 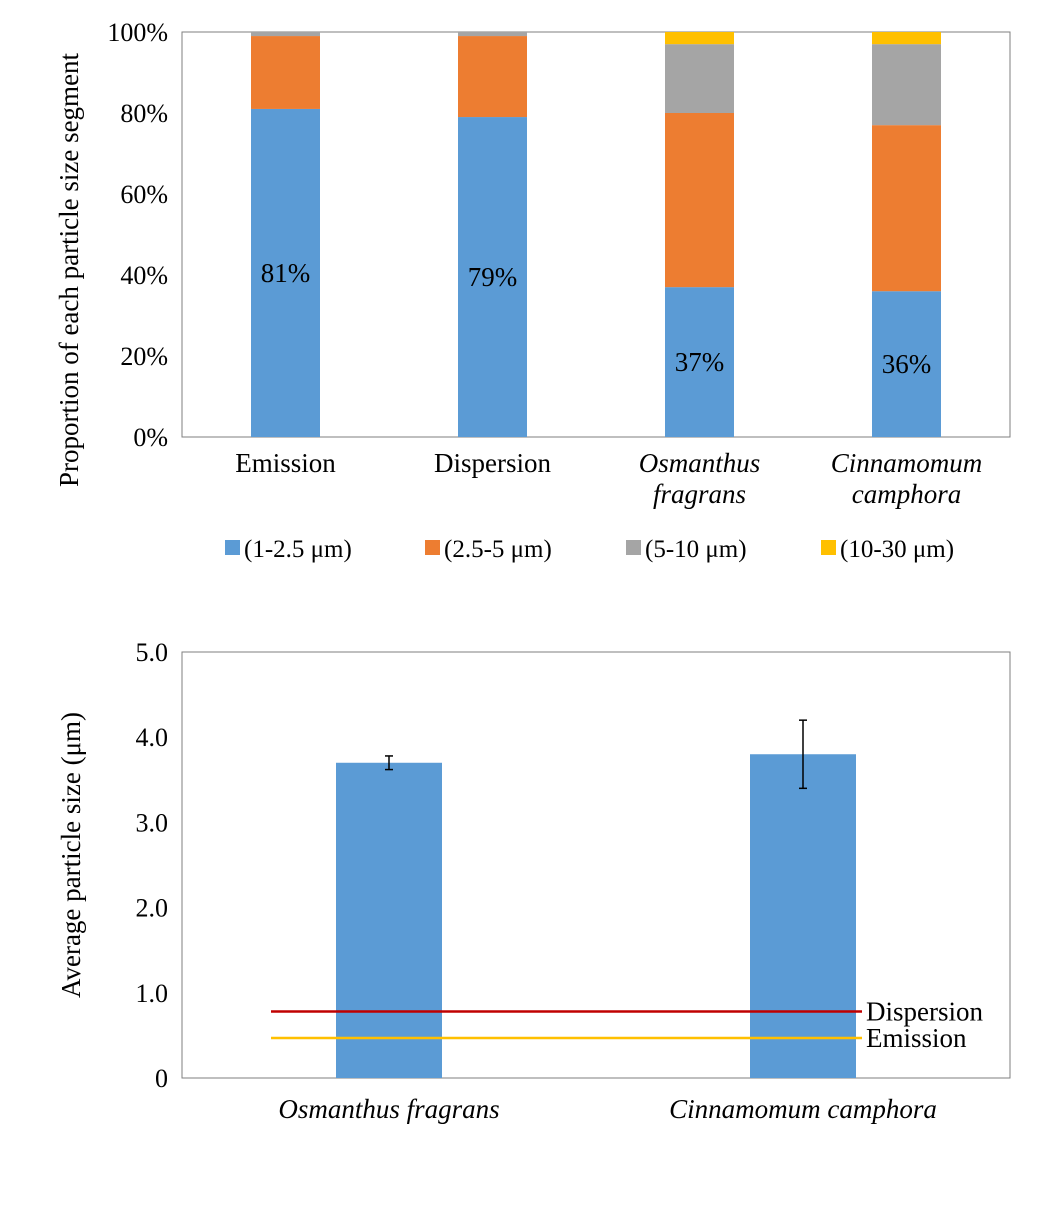 What do you see at coordinates (152, 737) in the screenshot?
I see `y-tick-label: 4.0` at bounding box center [152, 737].